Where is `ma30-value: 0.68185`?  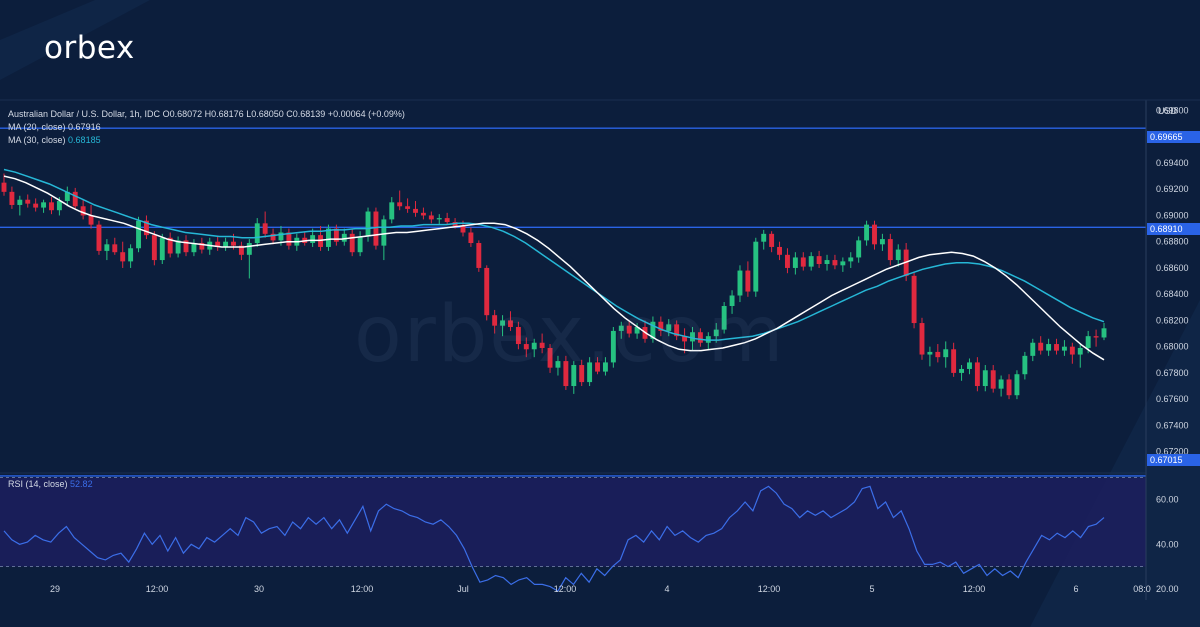 ma30-value: 0.68185 is located at coordinates (84, 140).